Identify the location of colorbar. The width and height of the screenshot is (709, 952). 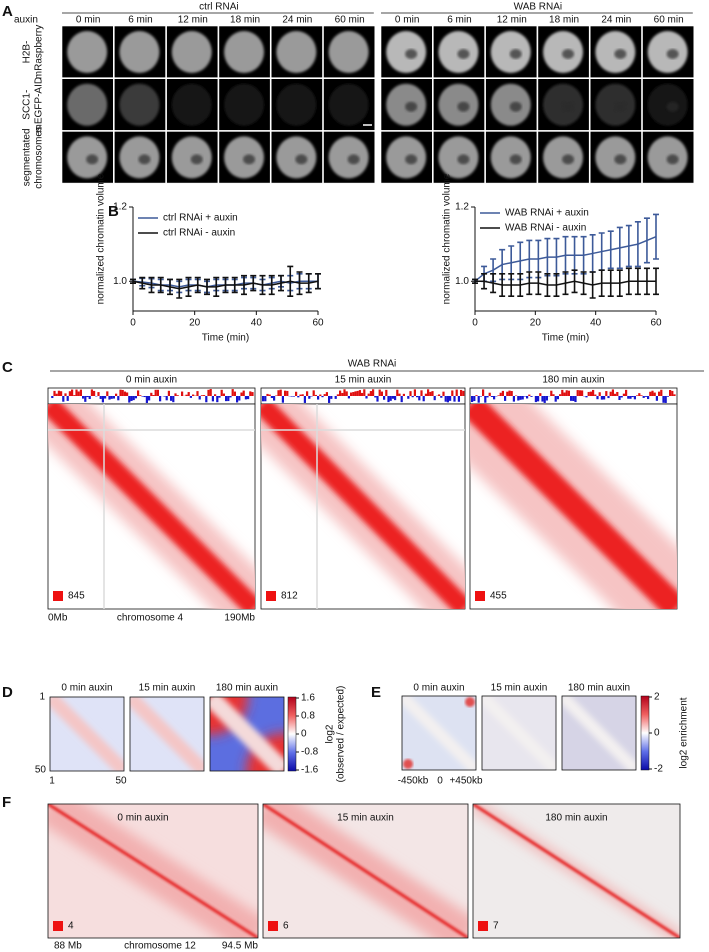
(292, 734).